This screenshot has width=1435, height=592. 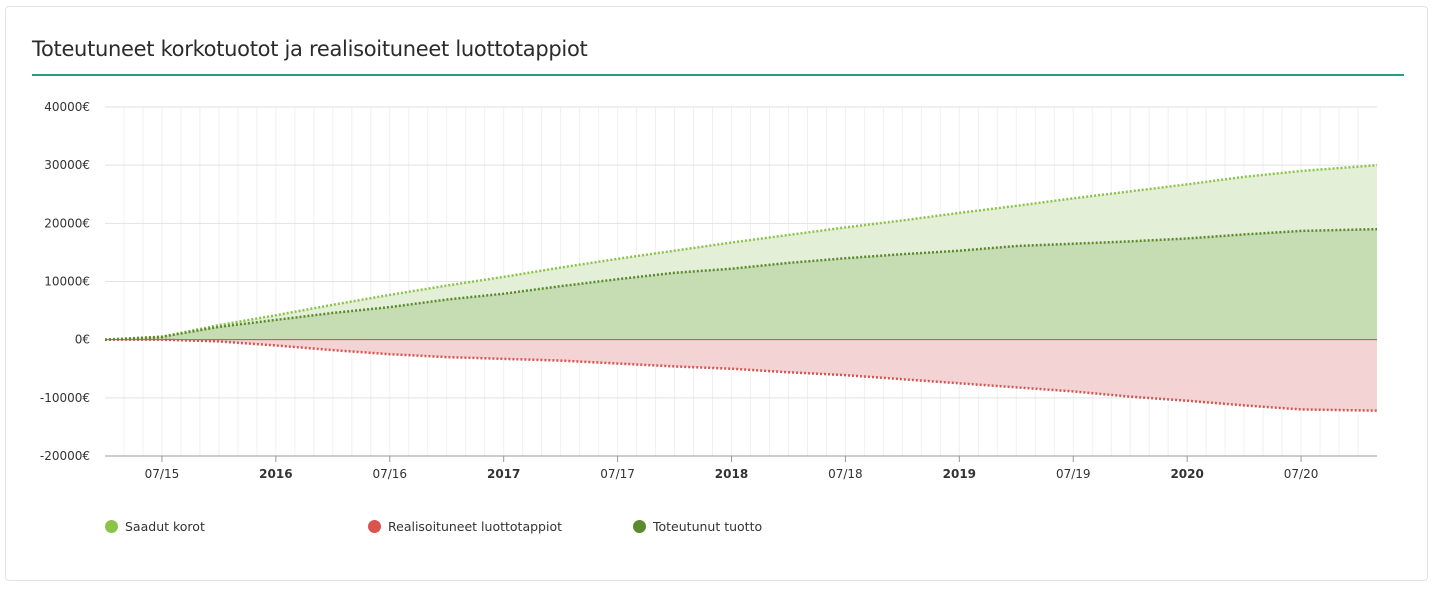 I want to click on x-tick-label: 07/20, so click(x=1301, y=474).